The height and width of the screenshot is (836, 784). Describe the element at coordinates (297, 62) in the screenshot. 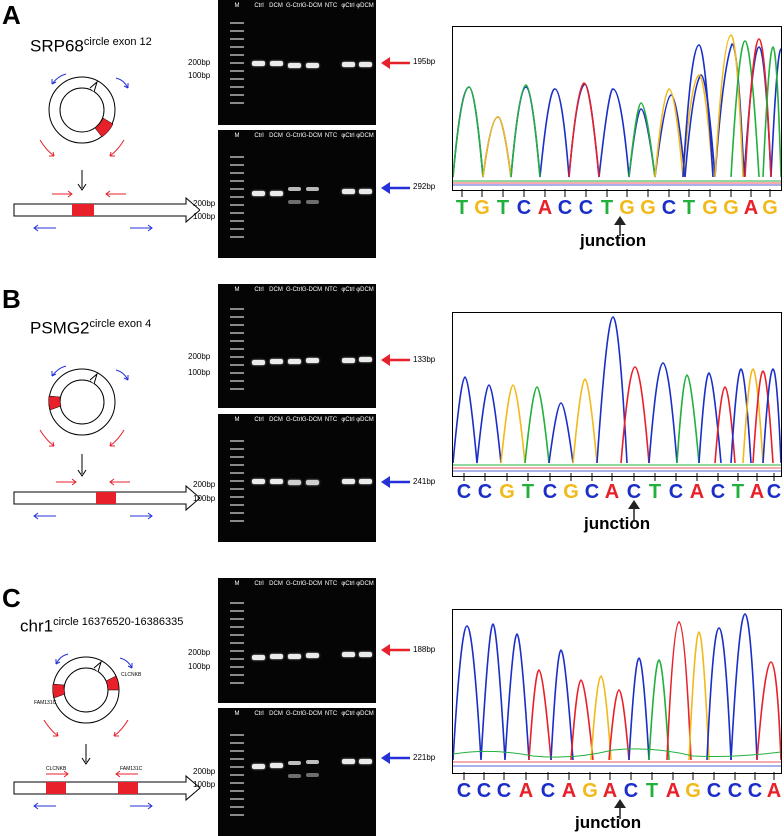

I see `gel-image-convergent: M Ctrl DCM G-Ctrl G-DCM NTC φCtrl φDCM` at that location.